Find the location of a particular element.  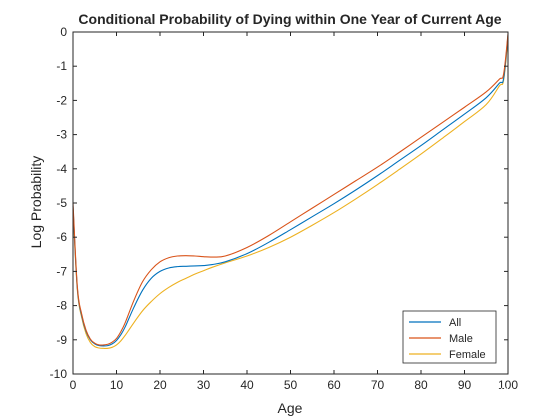

x-tick-label: 40 is located at coordinates (247, 385).